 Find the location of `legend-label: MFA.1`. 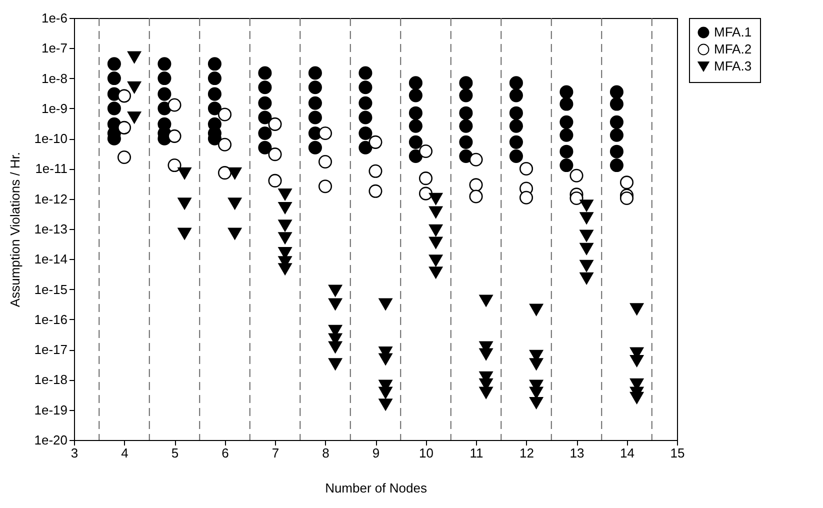

legend-label: MFA.1 is located at coordinates (733, 32).